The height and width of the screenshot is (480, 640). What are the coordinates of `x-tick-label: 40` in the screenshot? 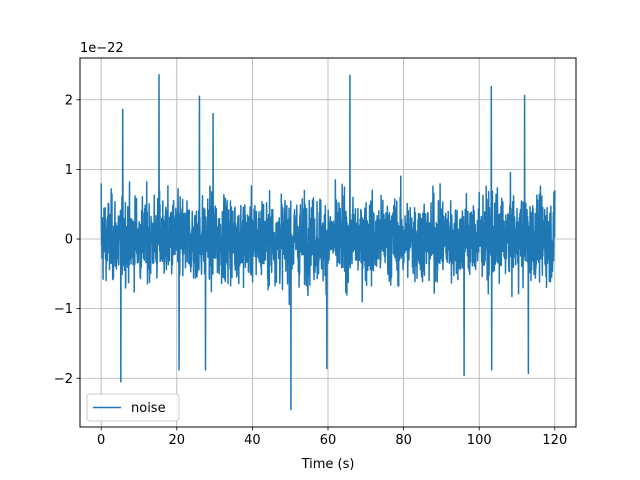 It's located at (252, 440).